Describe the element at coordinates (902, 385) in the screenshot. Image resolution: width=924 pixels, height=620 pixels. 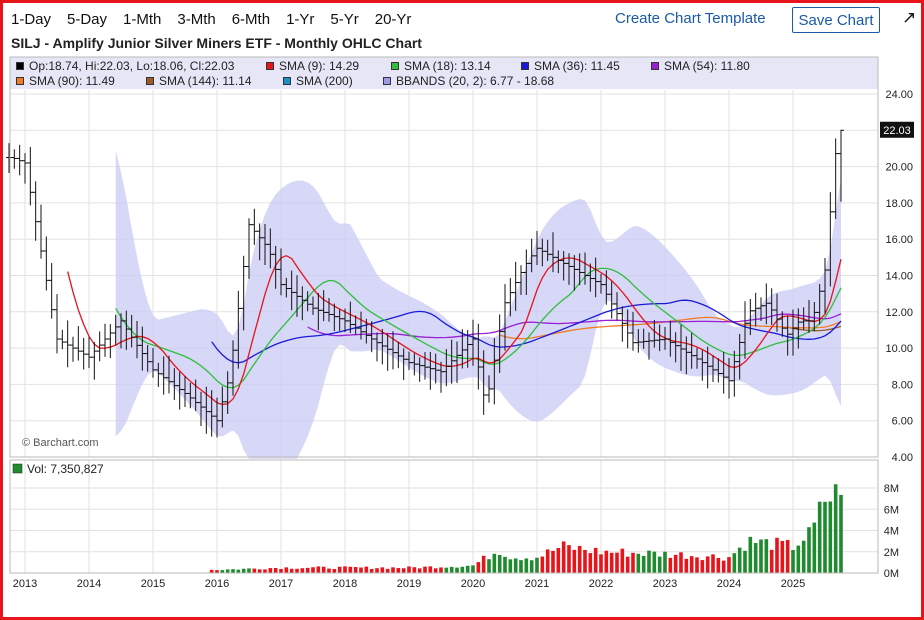
I see `y-tick-label: 8.00` at that location.